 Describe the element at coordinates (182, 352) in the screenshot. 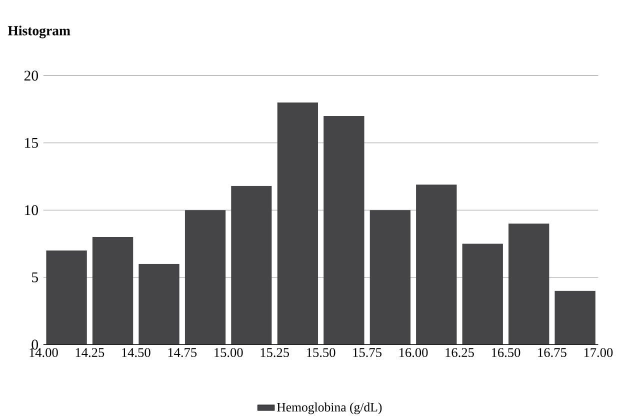

I see `x-tick-label: 14.75` at that location.